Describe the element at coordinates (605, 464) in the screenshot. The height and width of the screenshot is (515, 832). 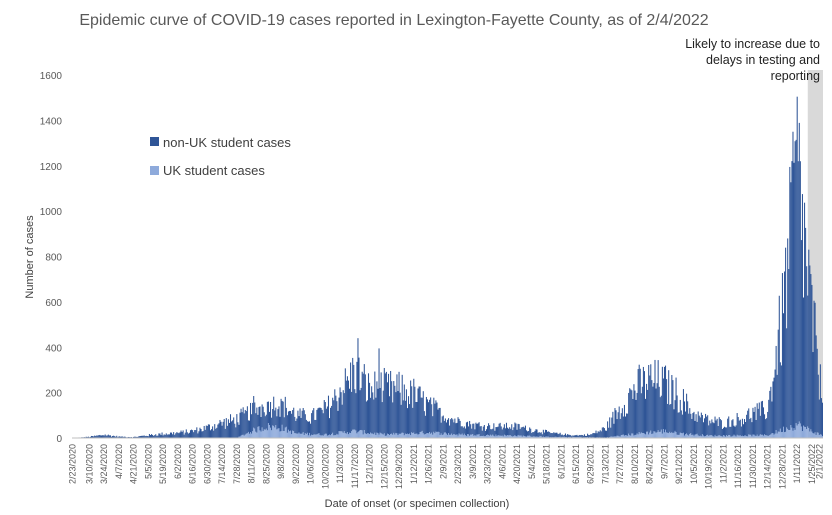
I see `x-tick-label: 7/13/2021` at that location.